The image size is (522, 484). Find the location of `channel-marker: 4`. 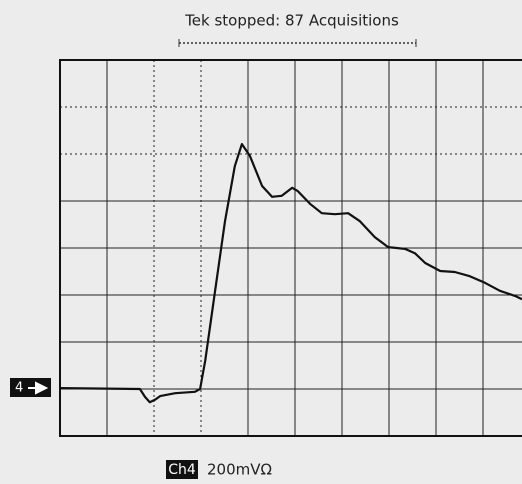

channel-marker: 4 is located at coordinates (19, 388).